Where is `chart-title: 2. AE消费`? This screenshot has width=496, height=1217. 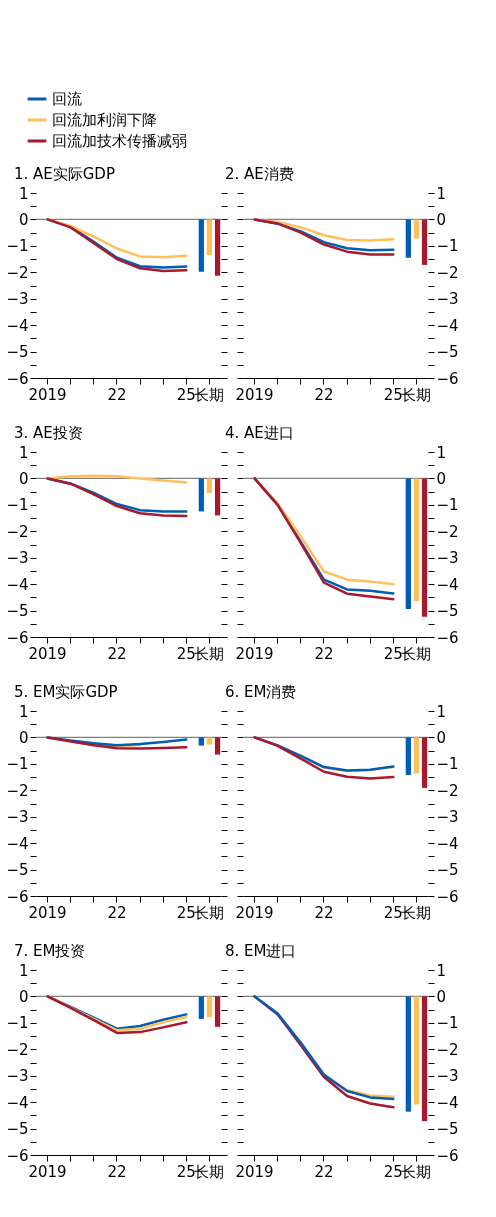
chart-title: 2. AE消费 is located at coordinates (259, 174).